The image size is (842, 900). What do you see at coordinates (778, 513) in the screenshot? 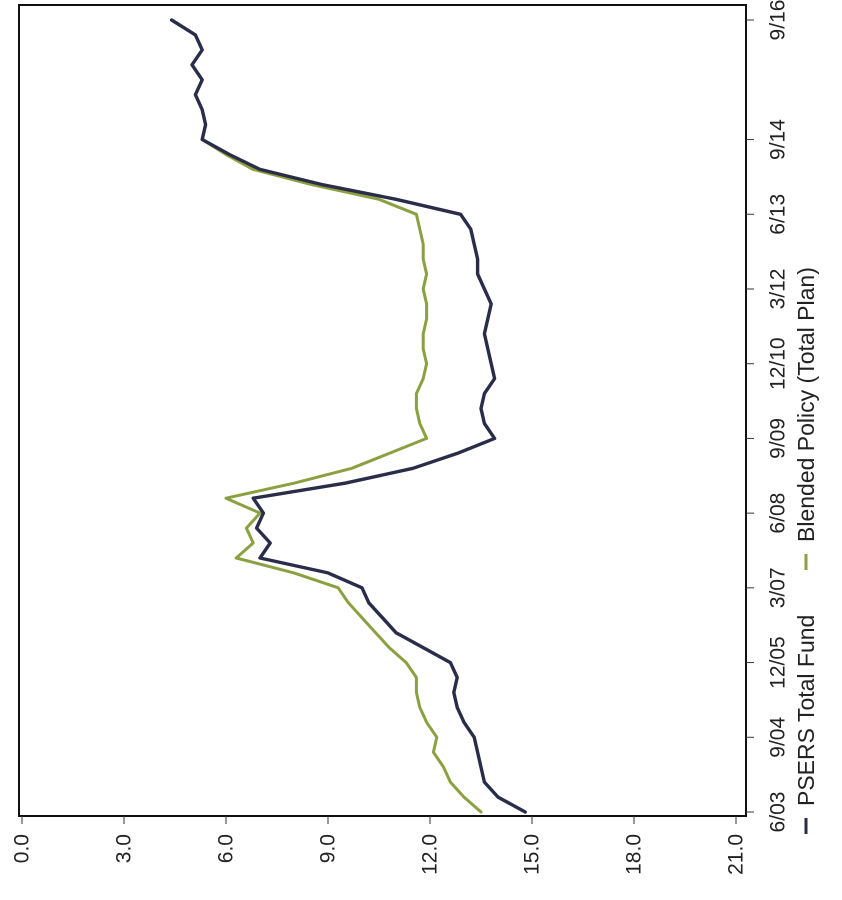
I see `date-tick-label: 6/08` at bounding box center [778, 513].